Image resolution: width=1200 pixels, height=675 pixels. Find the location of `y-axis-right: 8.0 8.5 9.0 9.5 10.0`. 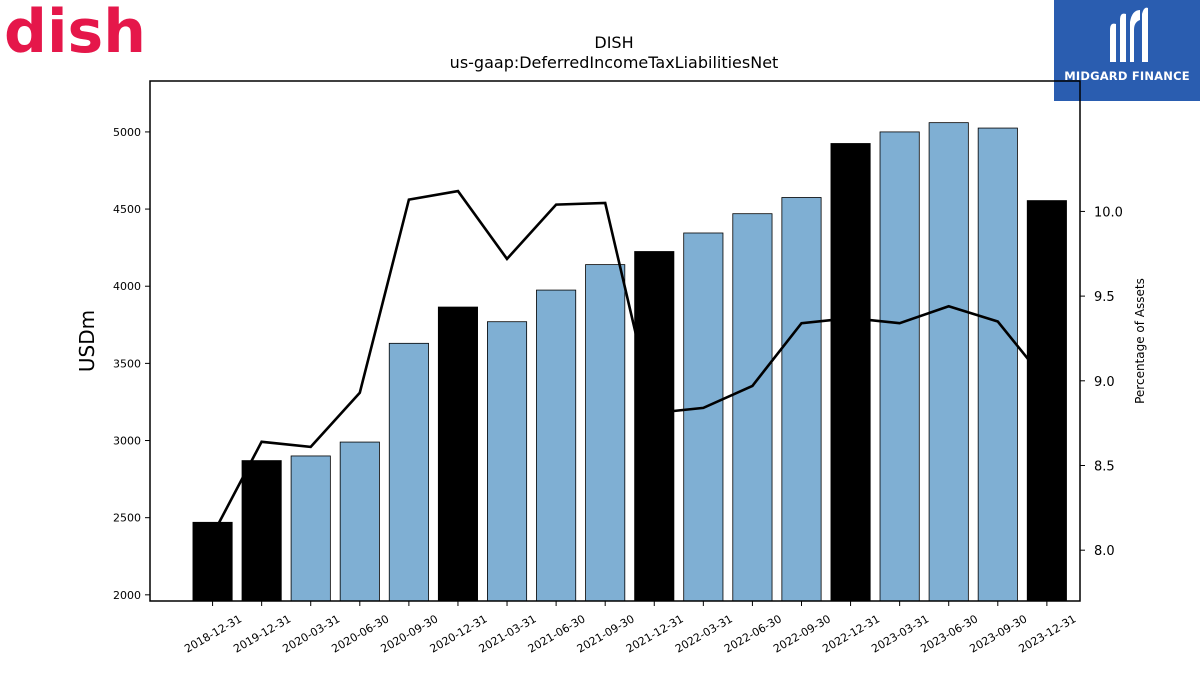

y-axis-right: 8.0 8.5 9.0 9.5 10.0 is located at coordinates (1101, 382).